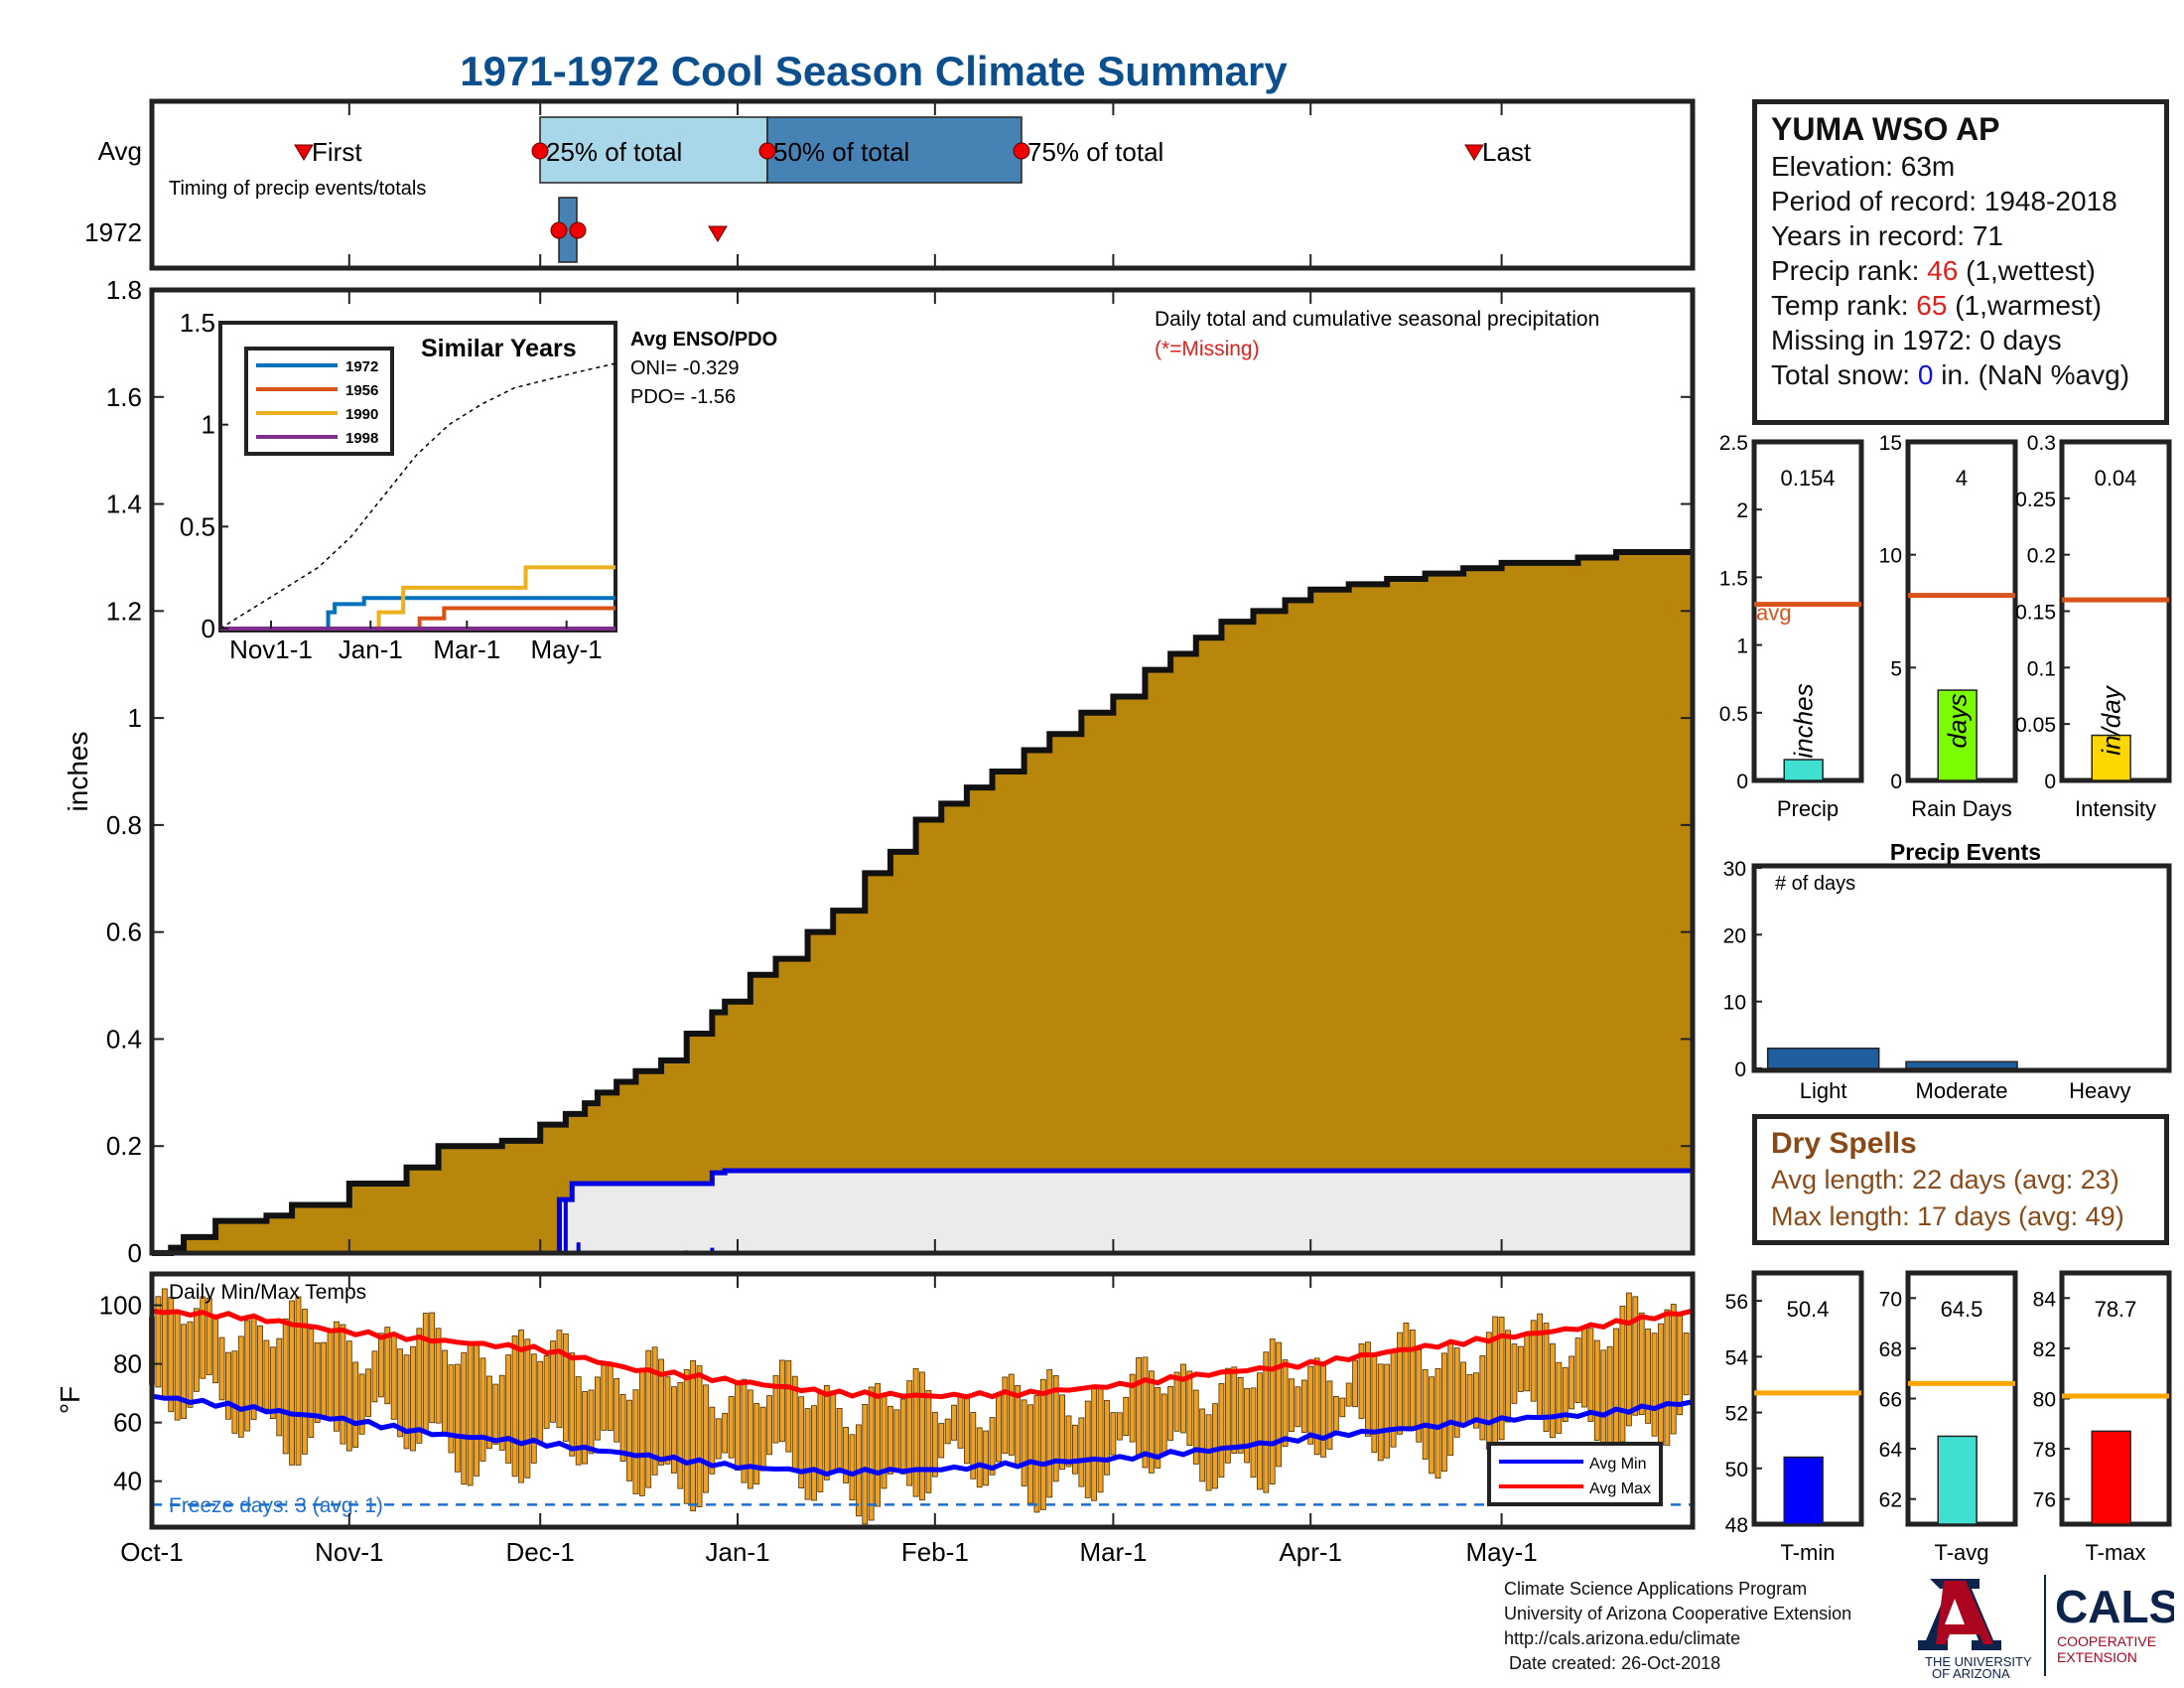  I want to click on timing-row-avg: Avg, so click(120, 151).